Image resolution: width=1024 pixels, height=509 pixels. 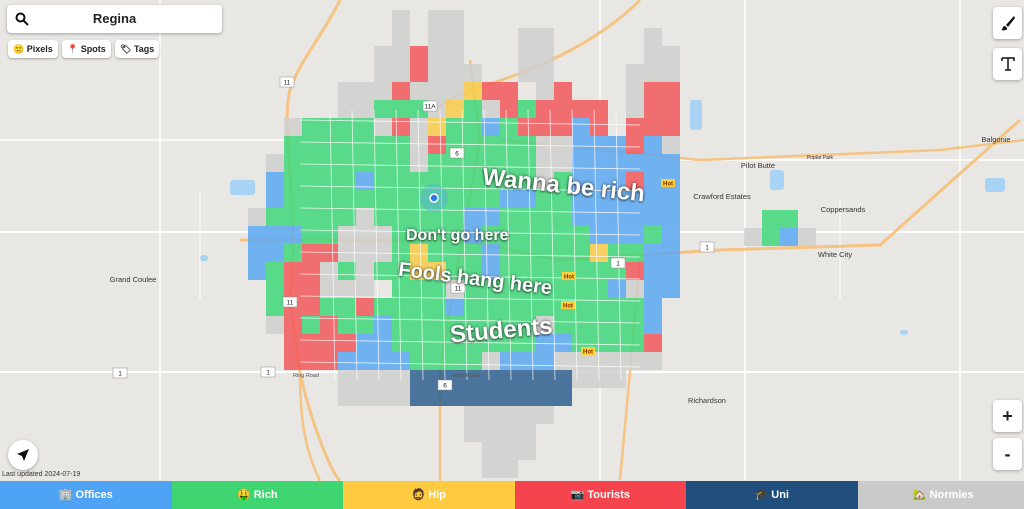 What do you see at coordinates (114, 19) in the screenshot?
I see `search-box: Regina` at bounding box center [114, 19].